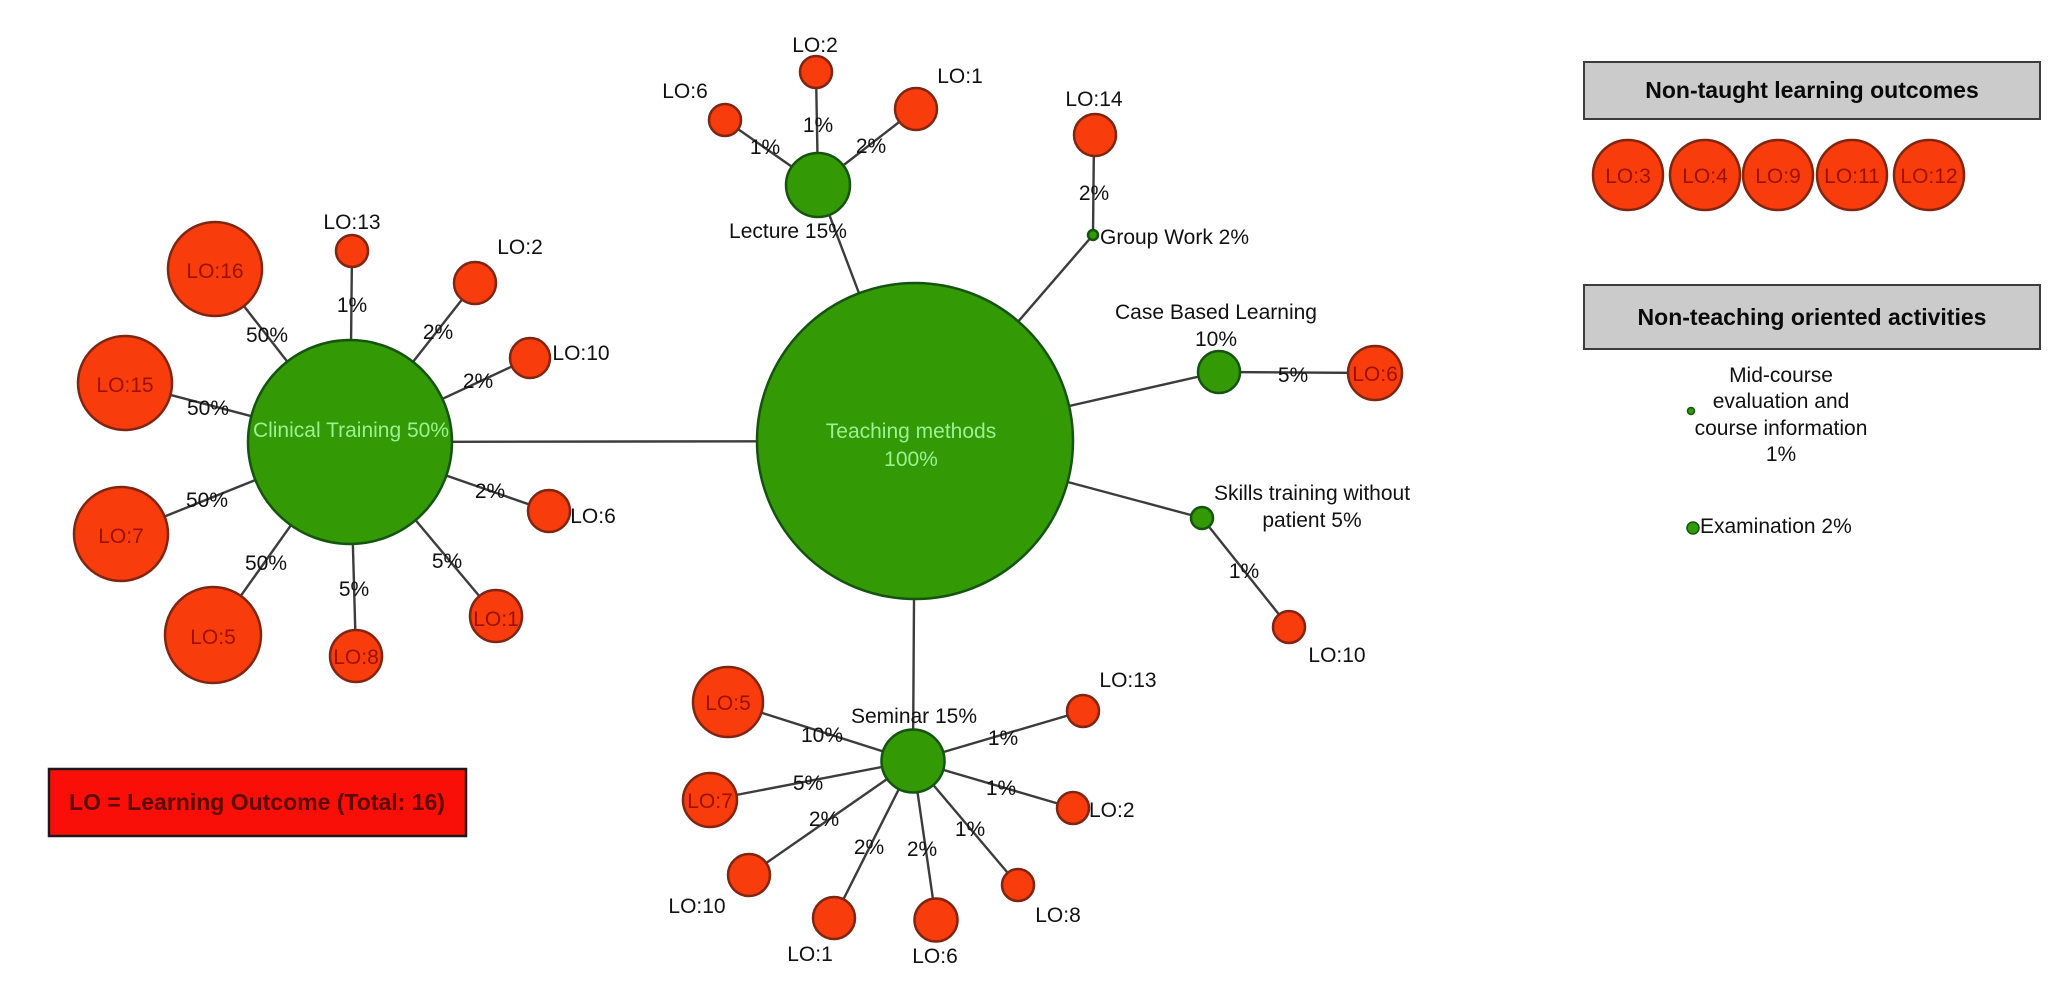  Describe the element at coordinates (1216, 312) in the screenshot. I see `svg-text: Case Based Learning` at that location.